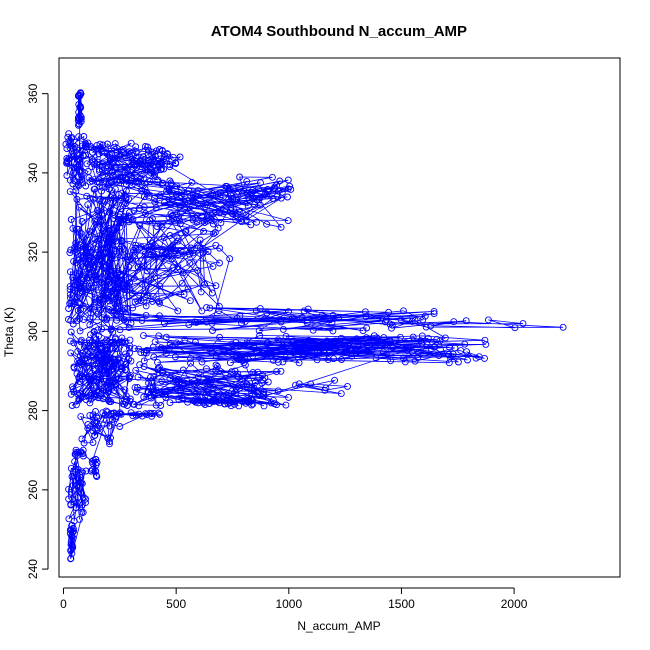 The image size is (650, 650). I want to click on x-tick-label: 1000, so click(288, 604).